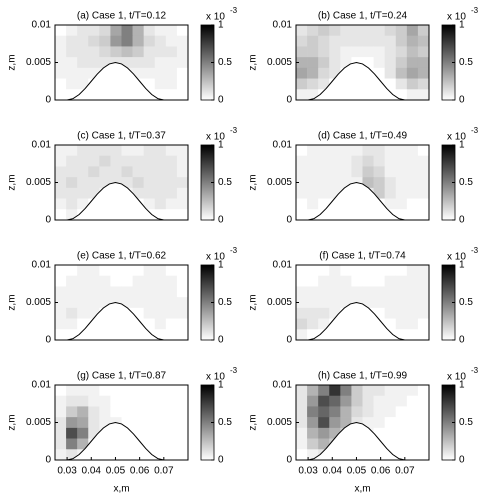  I want to click on y-axis-label: z,m, so click(253, 422).